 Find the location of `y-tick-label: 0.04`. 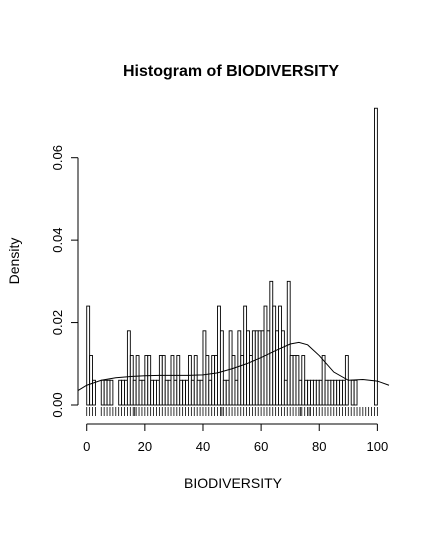

y-tick-label: 0.04 is located at coordinates (57, 239).